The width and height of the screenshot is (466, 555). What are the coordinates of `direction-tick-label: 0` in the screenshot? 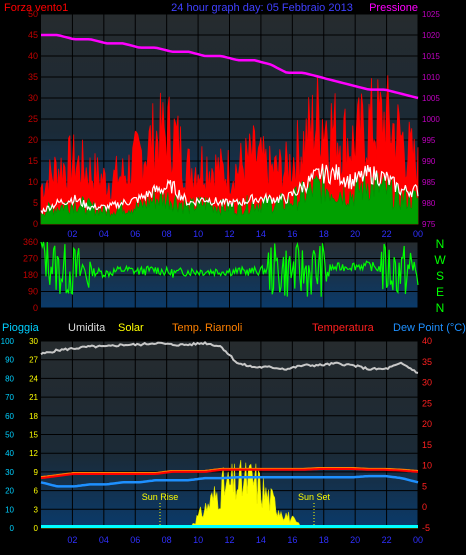 It's located at (35, 308).